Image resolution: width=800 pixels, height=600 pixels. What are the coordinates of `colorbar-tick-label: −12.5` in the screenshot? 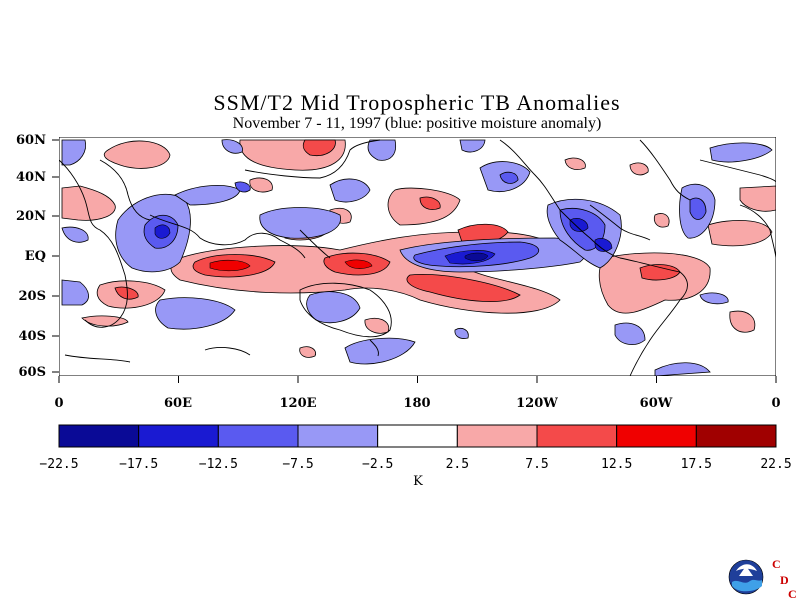 It's located at (218, 464).